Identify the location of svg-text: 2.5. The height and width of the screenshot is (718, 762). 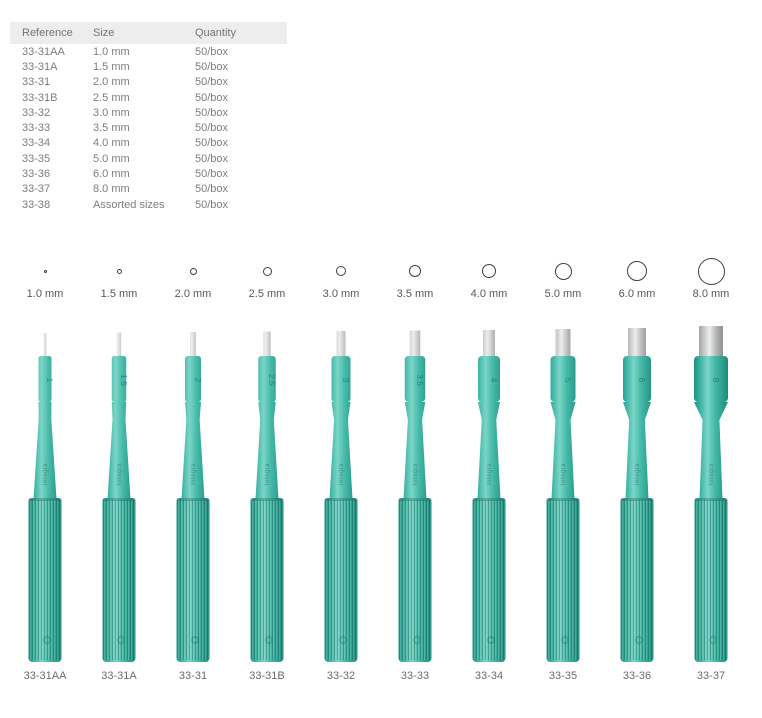
(272, 380).